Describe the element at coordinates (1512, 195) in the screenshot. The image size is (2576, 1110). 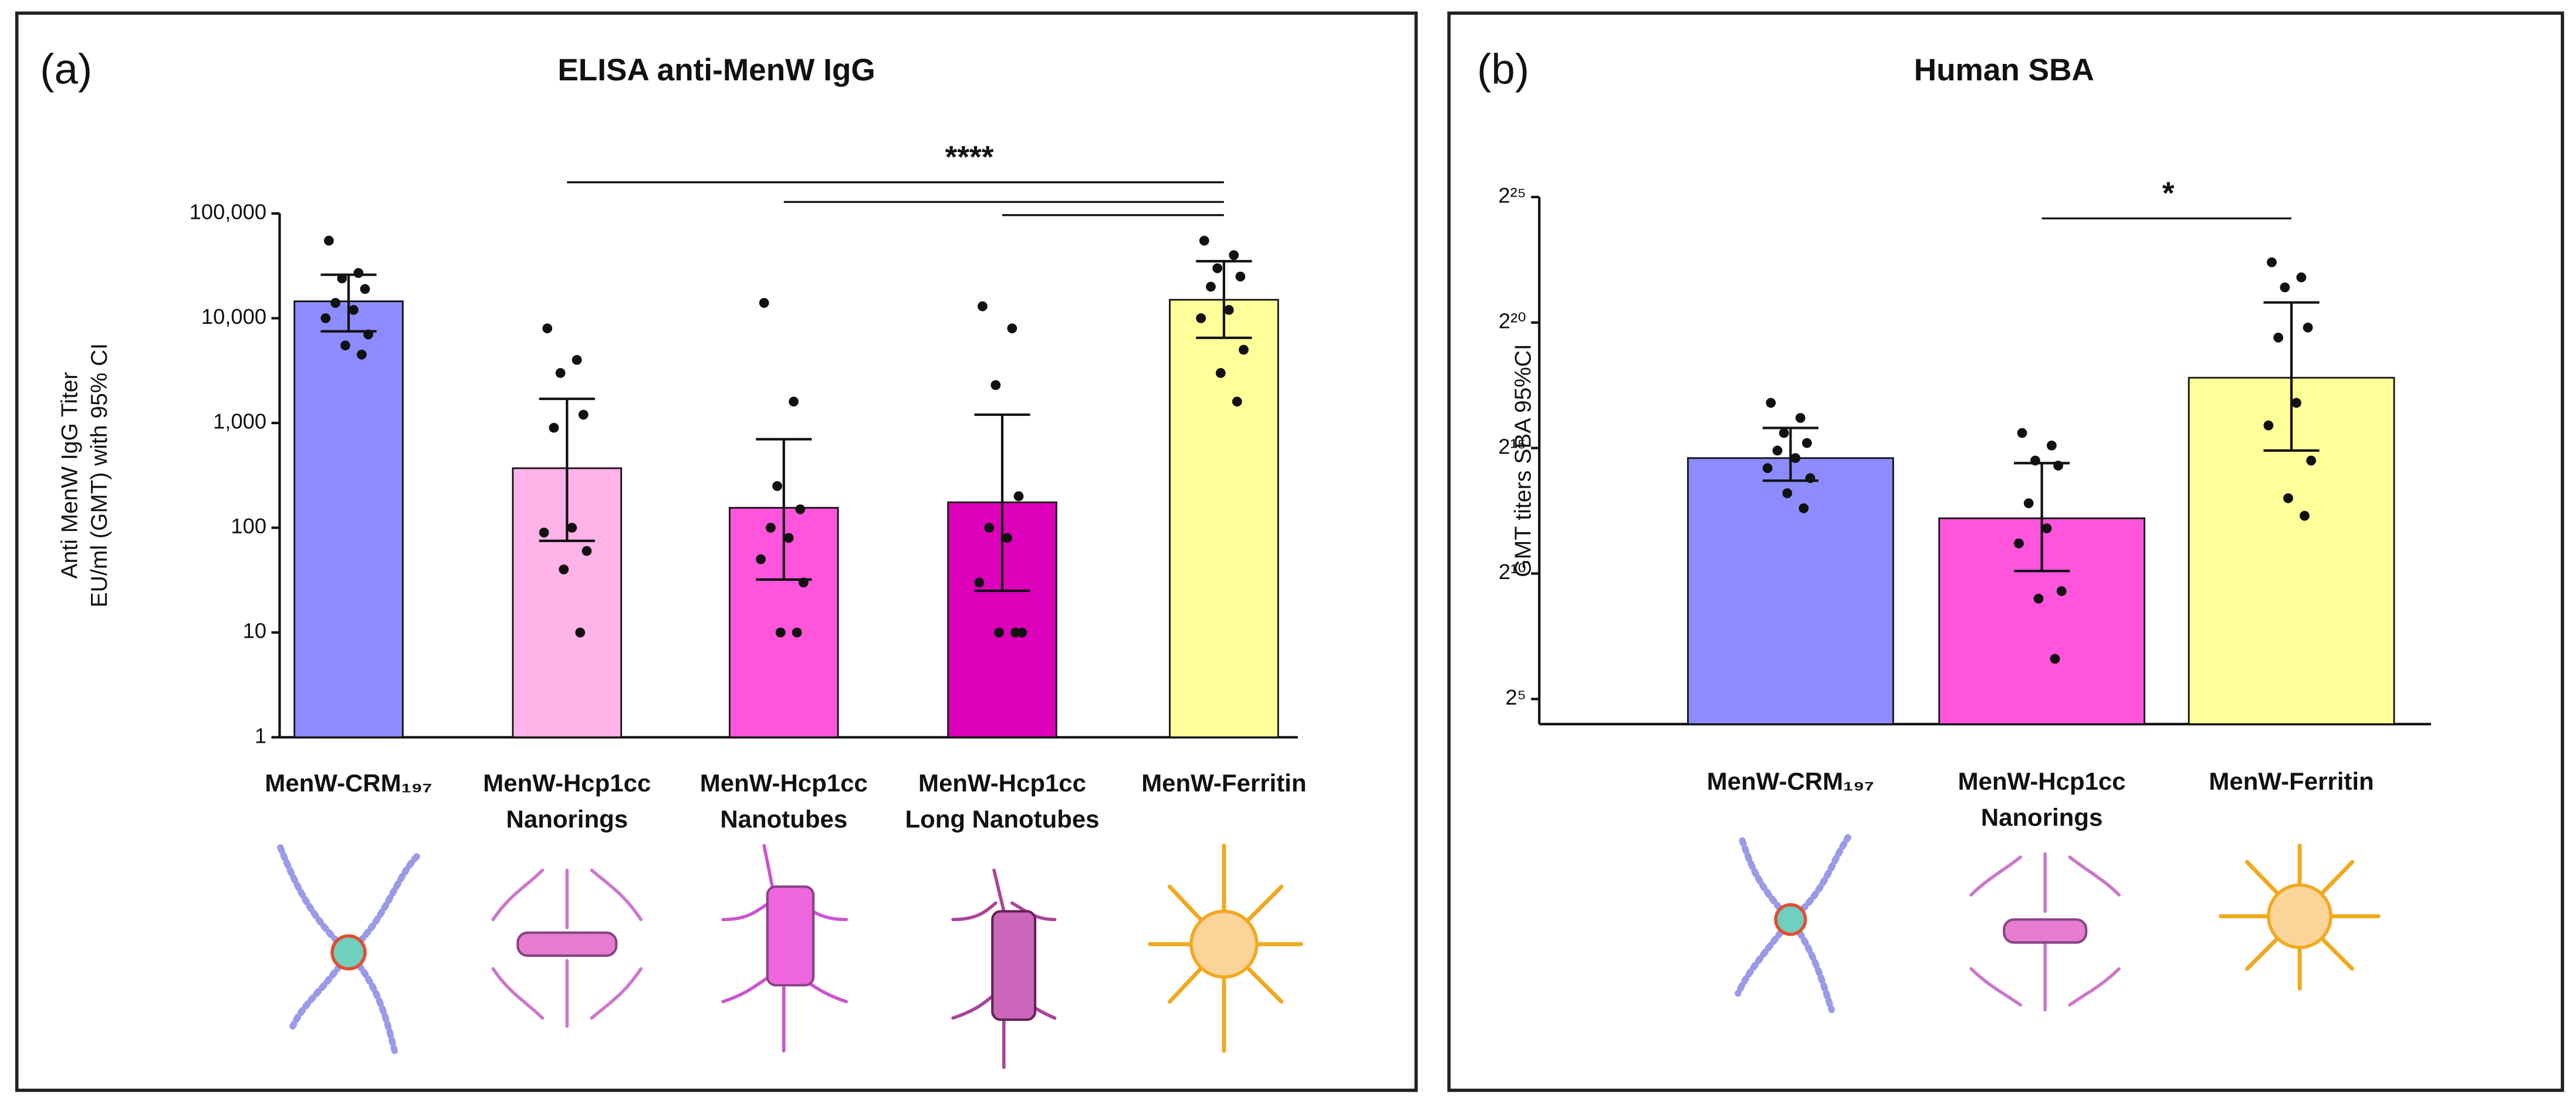
I see `y-tick-label: 2²⁵` at that location.